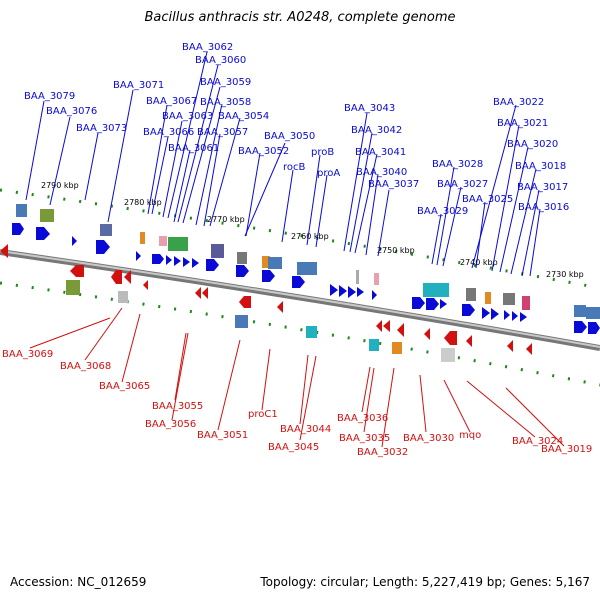 The image size is (600, 600). I want to click on gene-label: BAA_3055, so click(177, 406).